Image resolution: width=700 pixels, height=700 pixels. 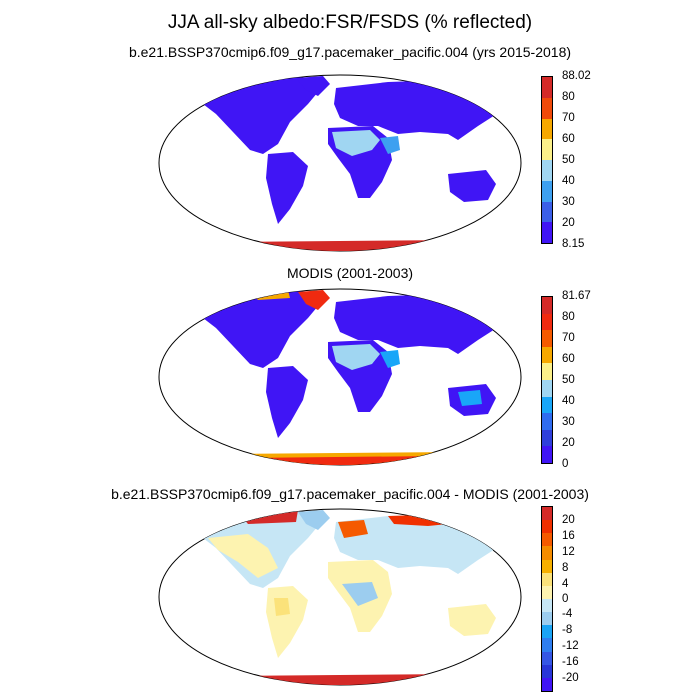 I want to click on panel1-australia, so click(x=472, y=186).